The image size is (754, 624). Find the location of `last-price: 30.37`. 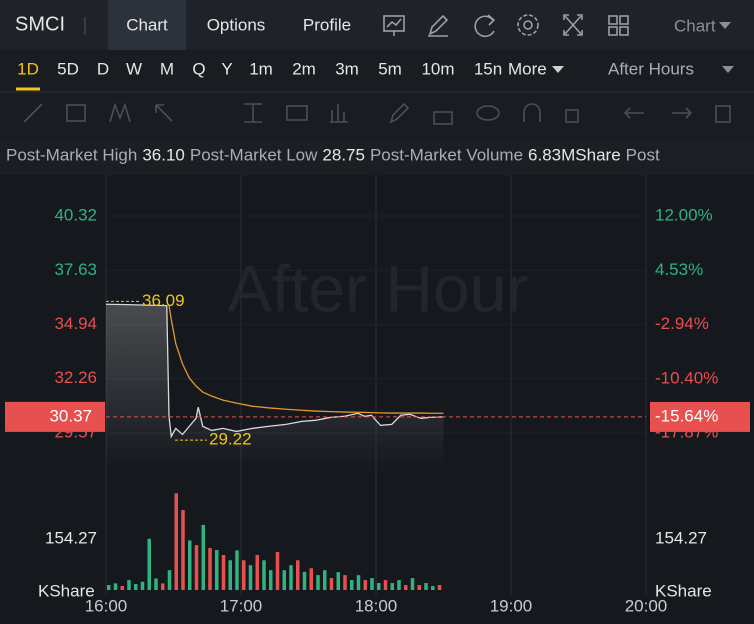

last-price: 30.37 is located at coordinates (70, 415).